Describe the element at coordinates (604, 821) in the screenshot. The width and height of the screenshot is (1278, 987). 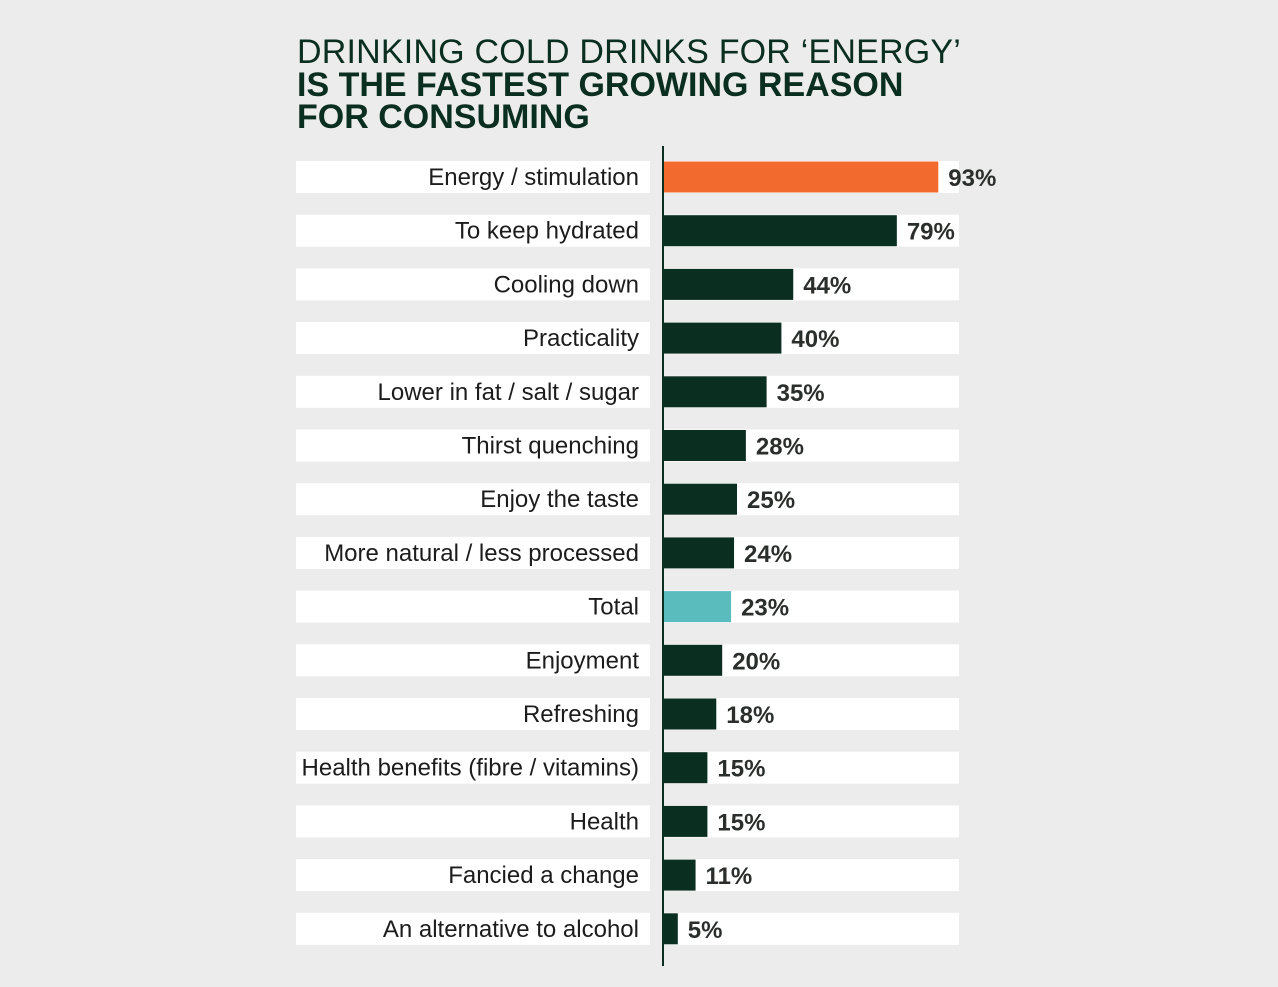
I see `category-label: Health` at that location.